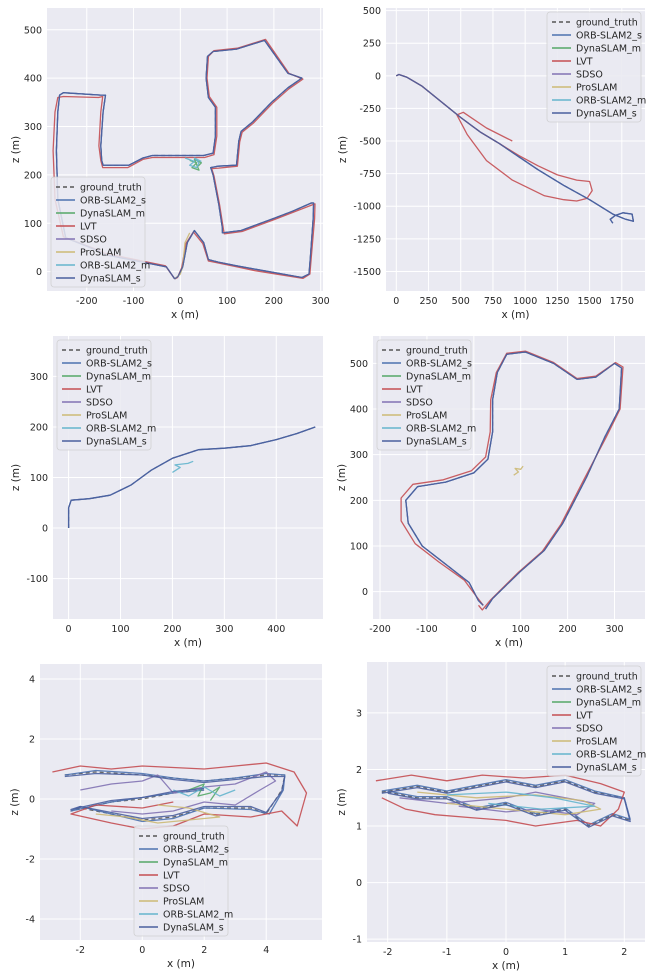 The image size is (649, 975). I want to click on x-tick-label: 1750, so click(622, 301).